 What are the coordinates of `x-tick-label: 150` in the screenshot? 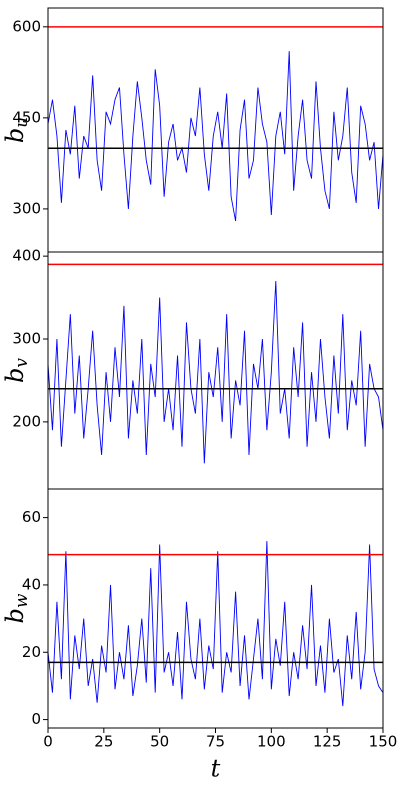 It's located at (383, 742).